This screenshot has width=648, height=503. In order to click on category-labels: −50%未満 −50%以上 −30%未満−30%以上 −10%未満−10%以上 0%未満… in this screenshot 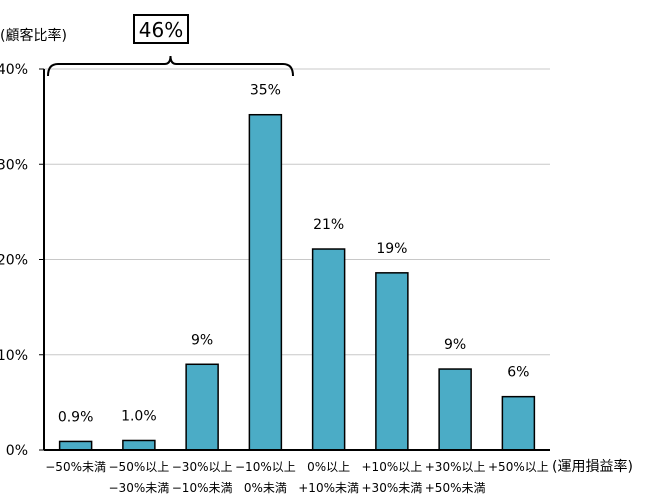, I will do `click(296, 477)`.